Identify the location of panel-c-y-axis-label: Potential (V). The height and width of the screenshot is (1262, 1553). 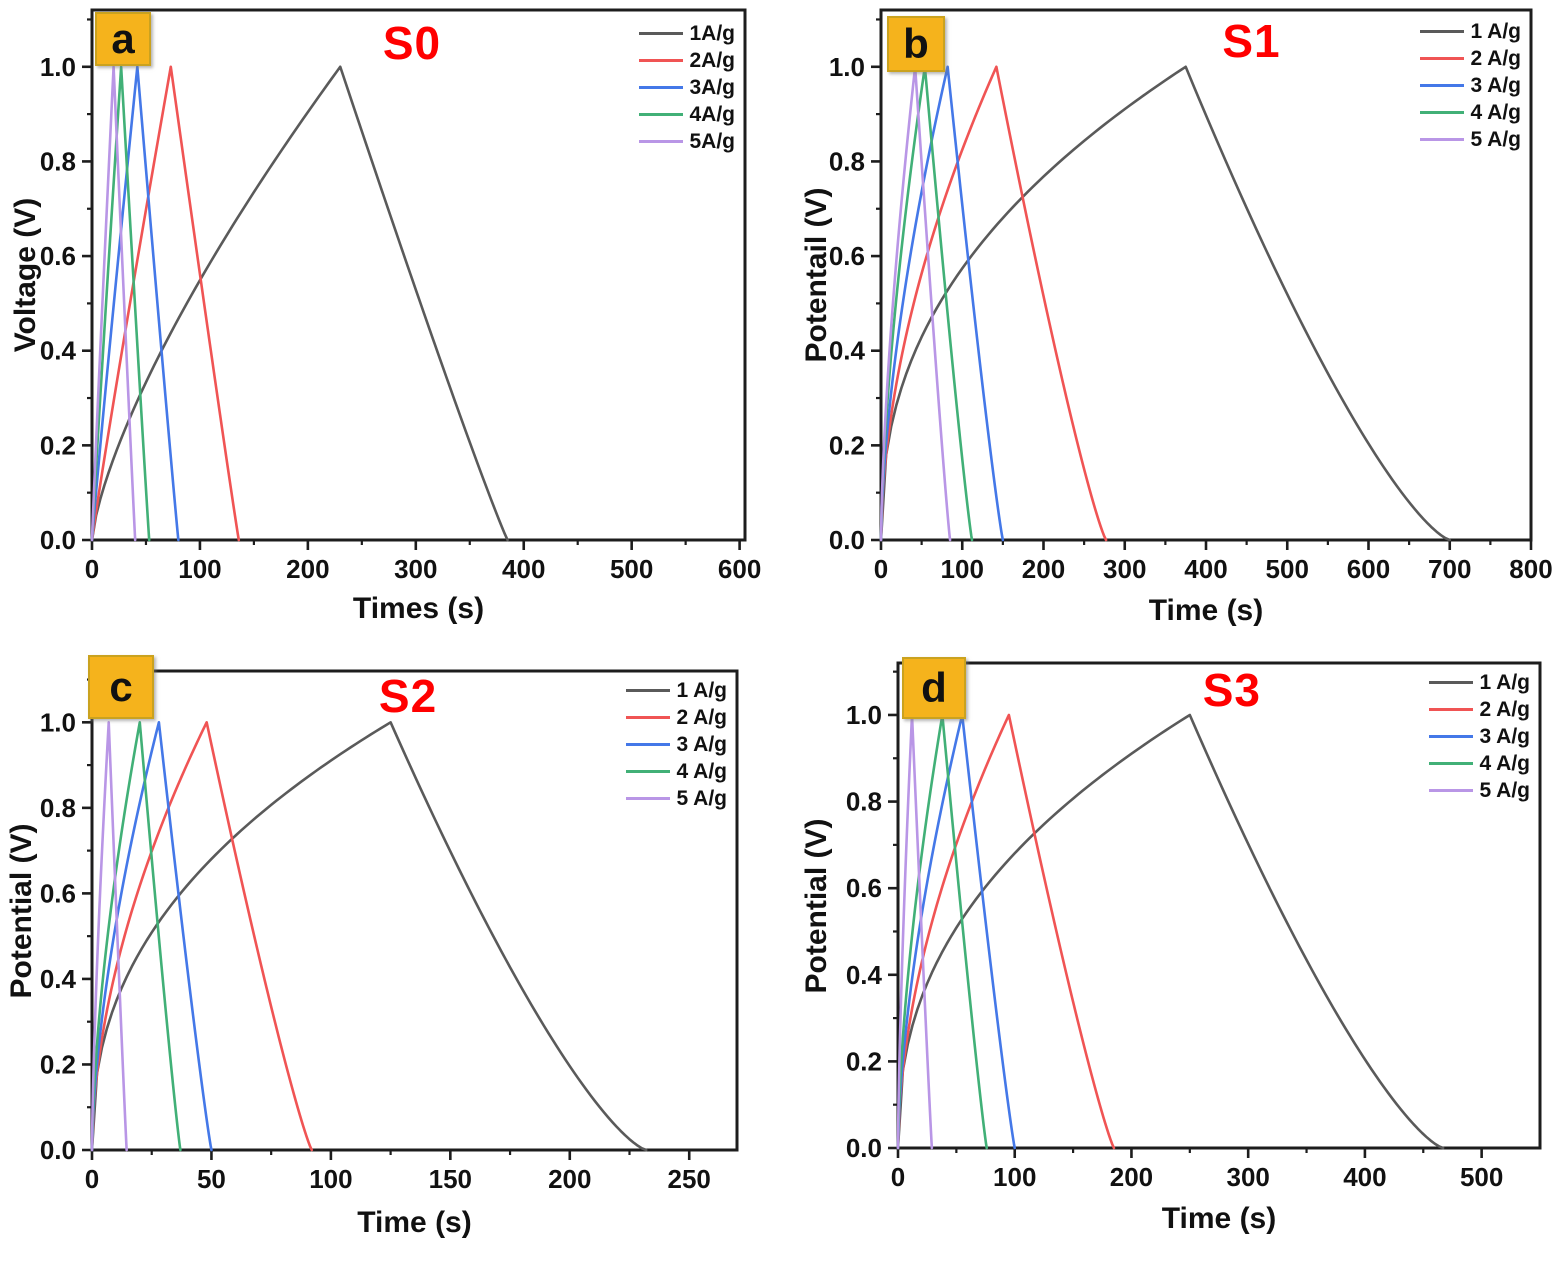
(21, 910).